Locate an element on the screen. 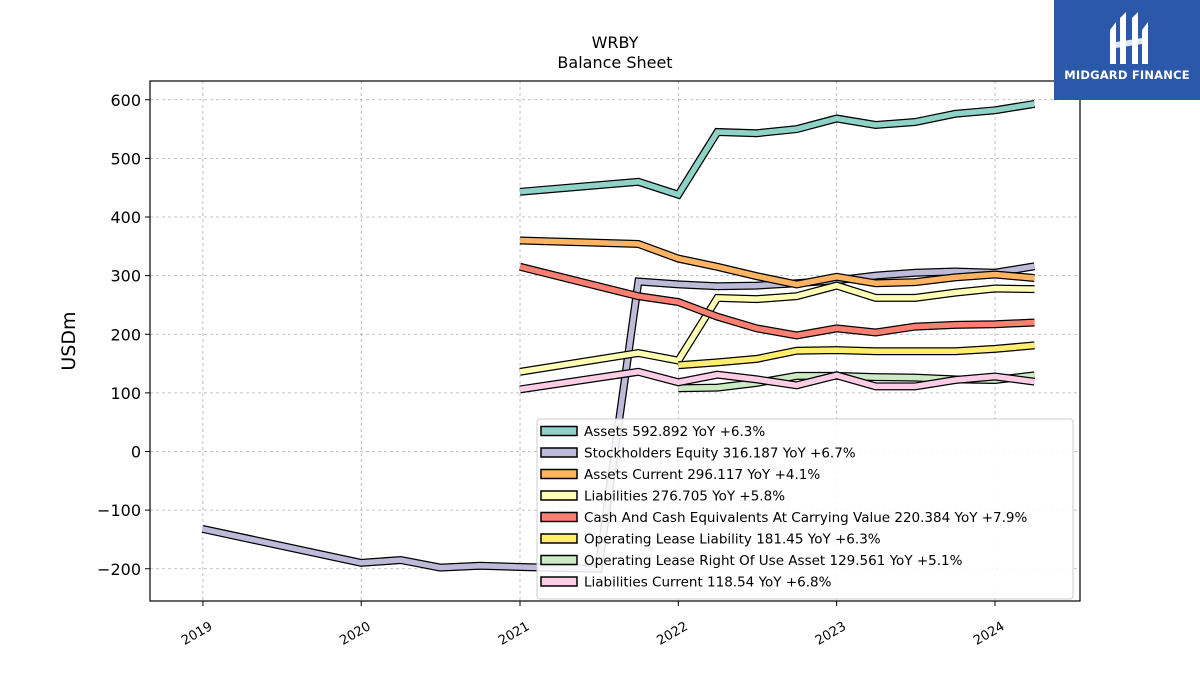 The height and width of the screenshot is (675, 1200). y-tick-label: −200 is located at coordinates (119, 569).